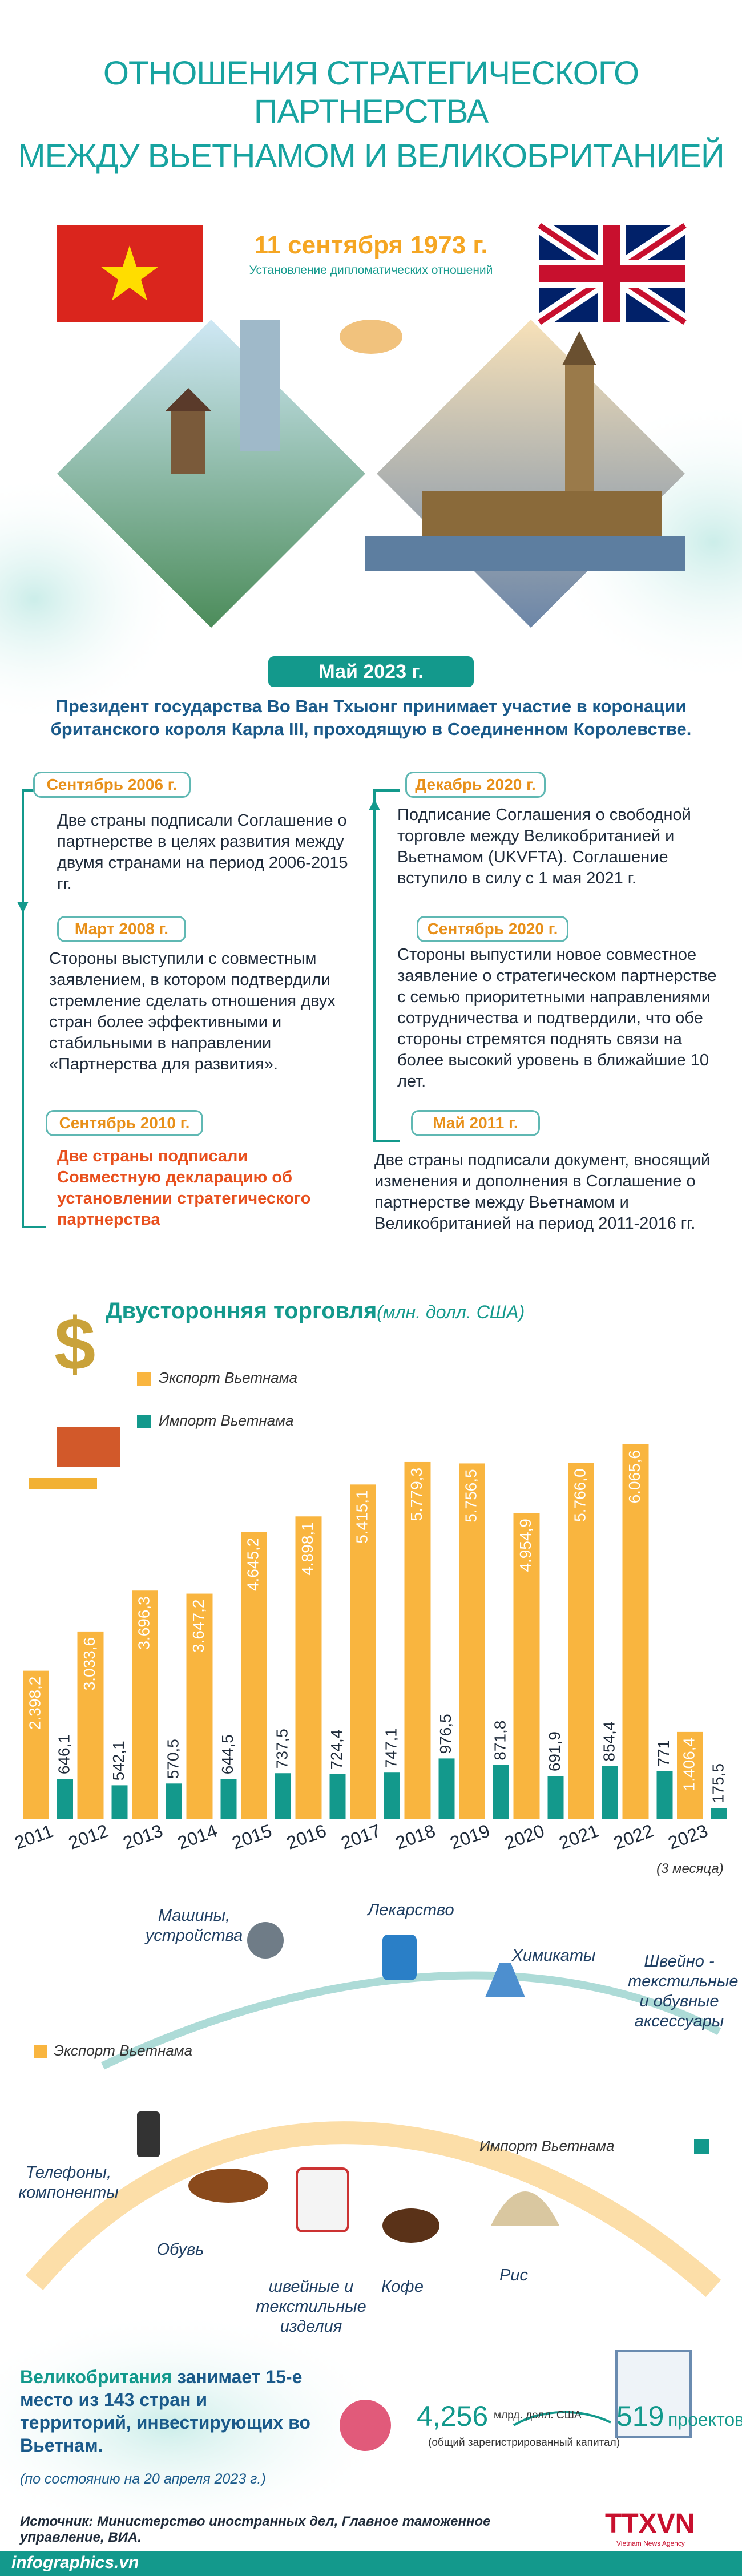 The height and width of the screenshot is (2576, 742). Describe the element at coordinates (373, 2209) in the screenshot. I see `export-band` at that location.